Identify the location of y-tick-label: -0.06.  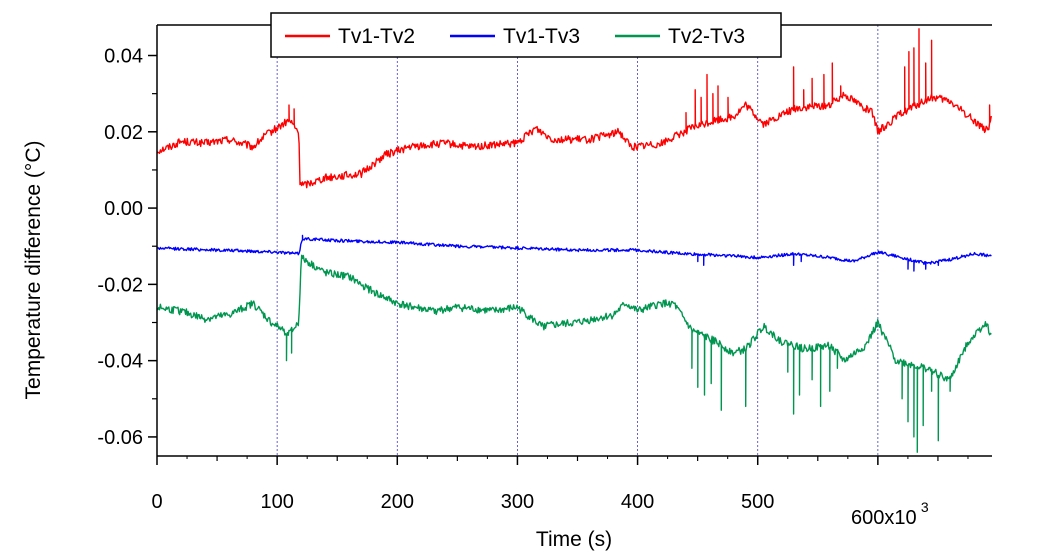
(120, 438).